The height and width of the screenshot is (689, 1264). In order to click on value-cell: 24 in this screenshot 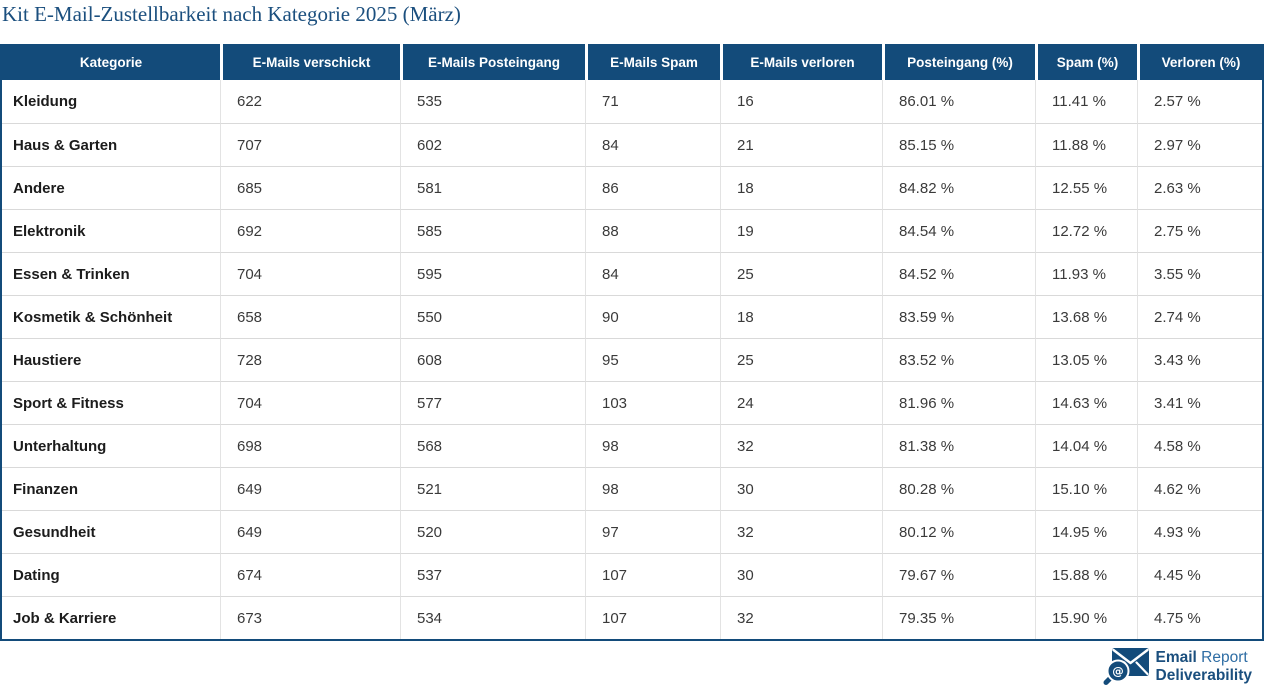, I will do `click(801, 402)`.